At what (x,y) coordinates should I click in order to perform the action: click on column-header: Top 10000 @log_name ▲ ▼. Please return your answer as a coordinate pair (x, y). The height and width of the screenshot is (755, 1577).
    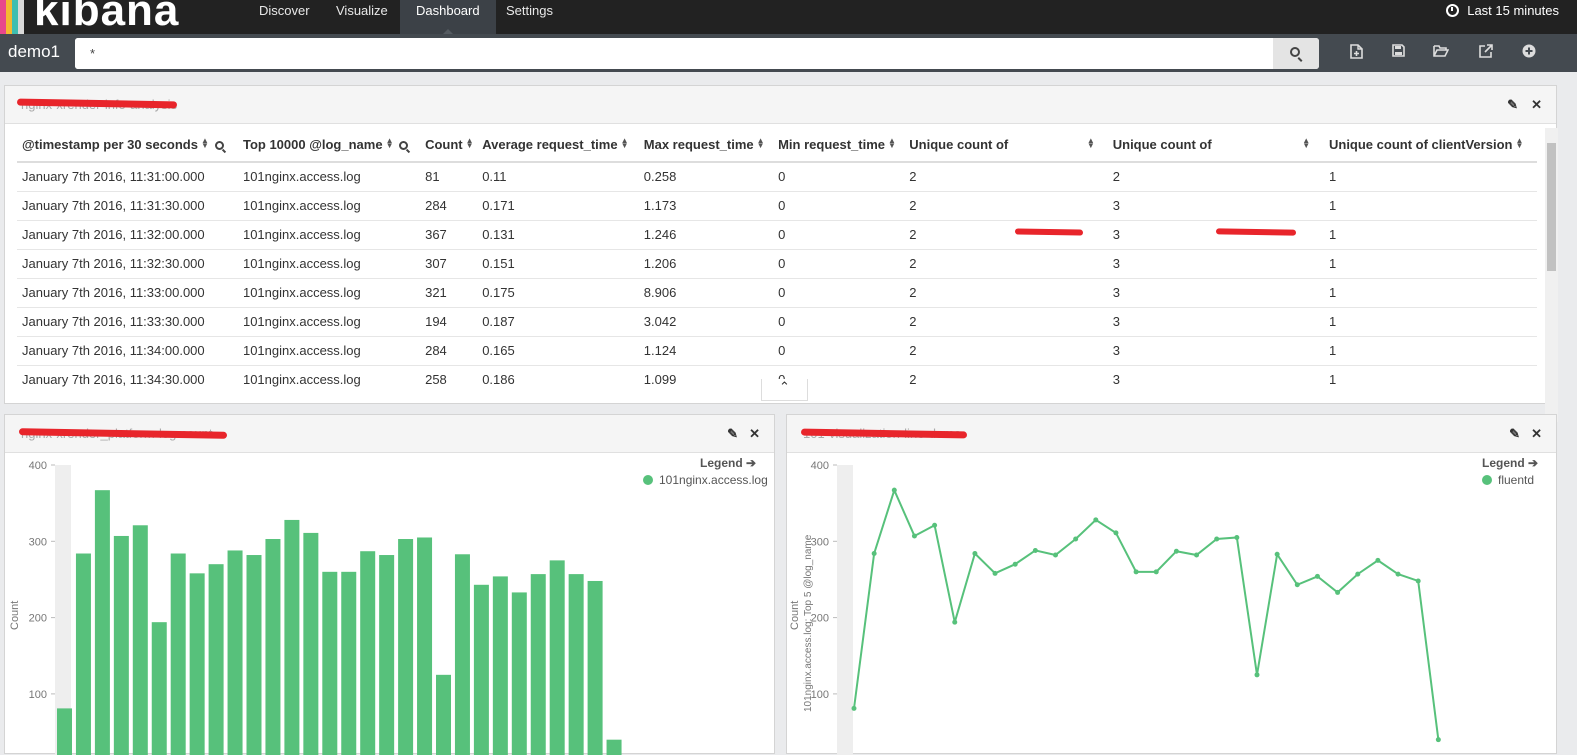
    Looking at the image, I should click on (329, 145).